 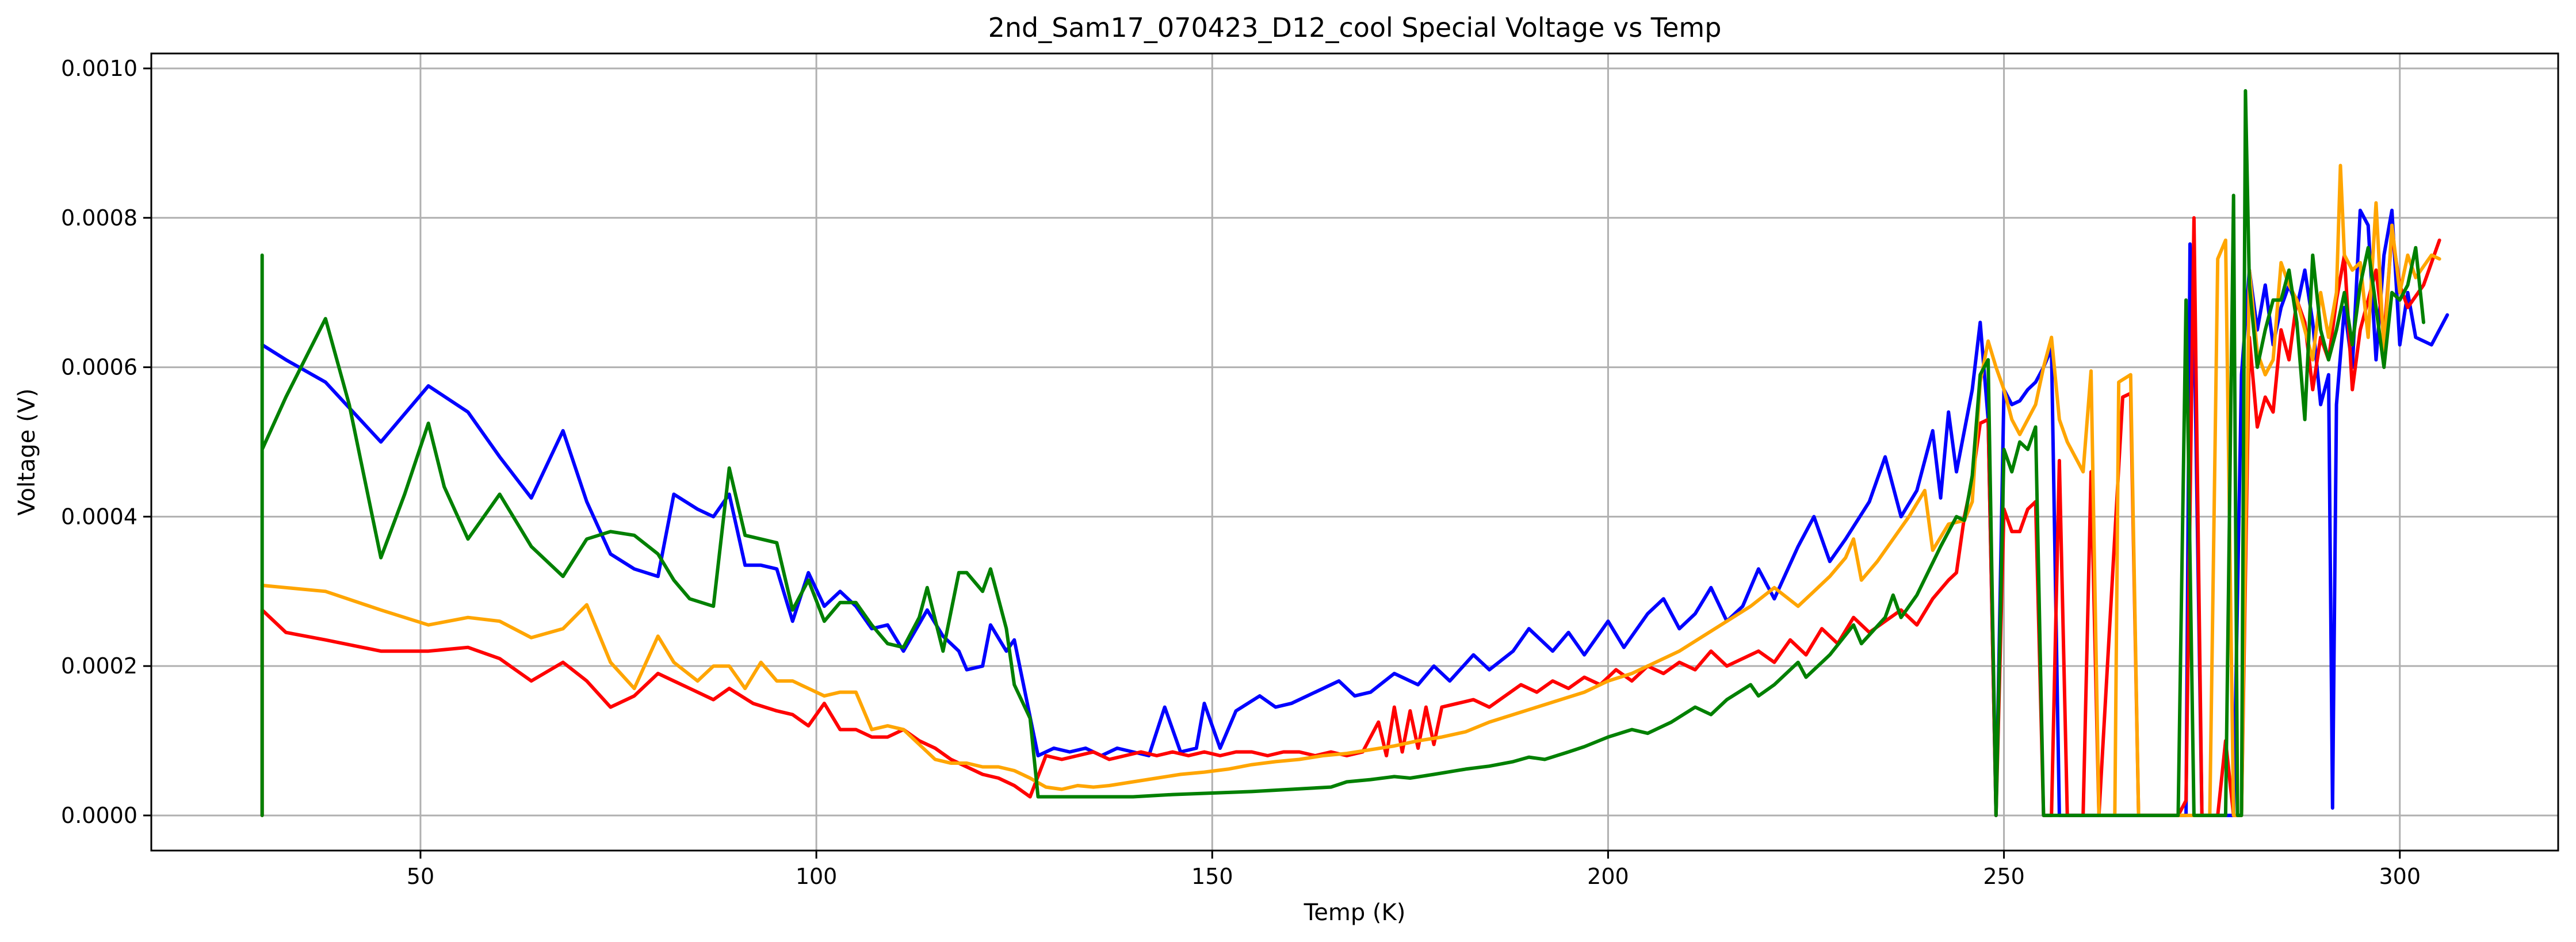 I want to click on x-axis-label: Temp (K), so click(x=1355, y=912).